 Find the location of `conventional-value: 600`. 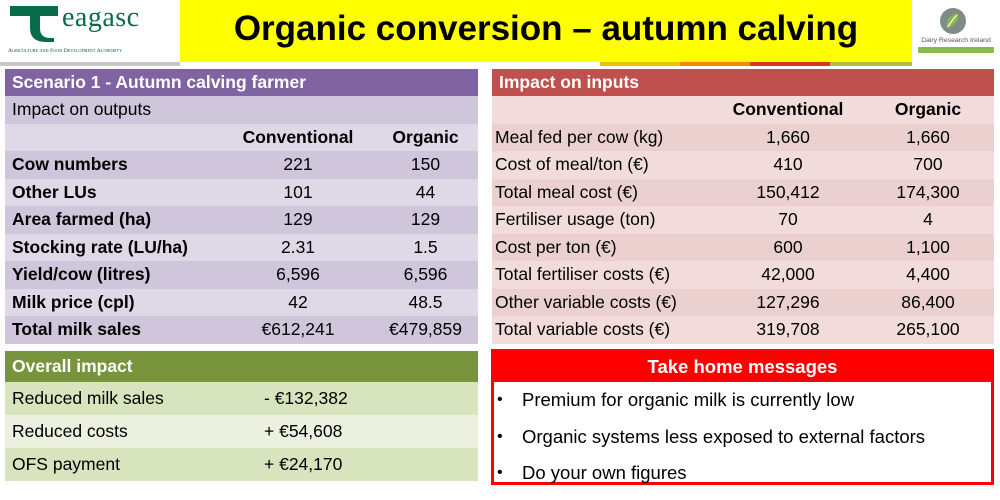

conventional-value: 600 is located at coordinates (788, 246).